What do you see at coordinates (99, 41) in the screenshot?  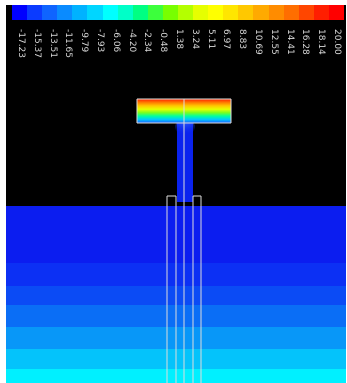 I see `colorbar-tick-label: -7.93` at bounding box center [99, 41].